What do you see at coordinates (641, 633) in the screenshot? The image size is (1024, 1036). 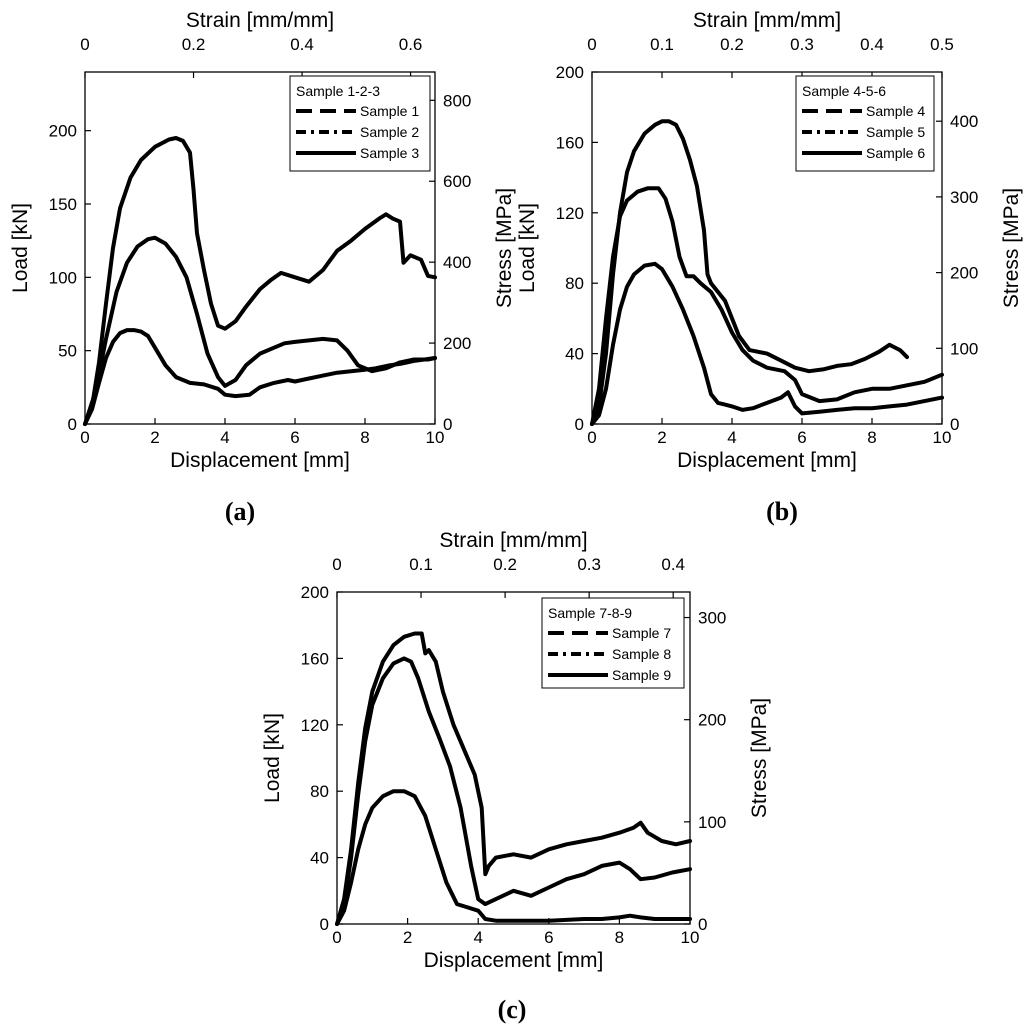 I see `legend-entry-label: Sample 7` at bounding box center [641, 633].